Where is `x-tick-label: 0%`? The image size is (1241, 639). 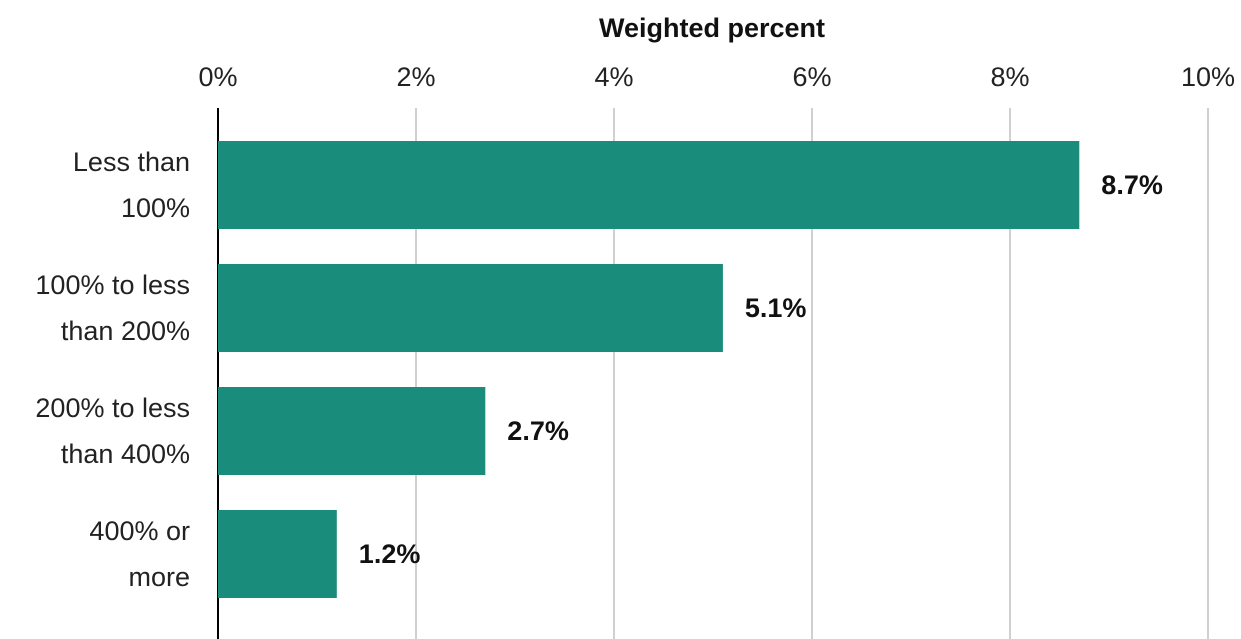 x-tick-label: 0% is located at coordinates (217, 77).